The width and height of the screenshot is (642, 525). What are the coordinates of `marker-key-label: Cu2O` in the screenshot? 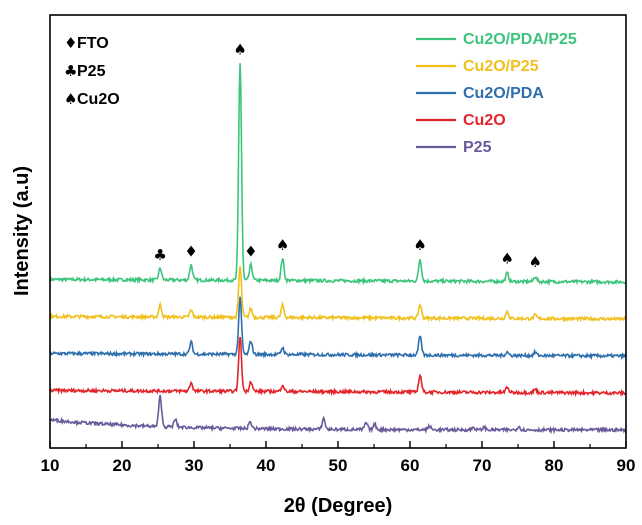 It's located at (98, 99).